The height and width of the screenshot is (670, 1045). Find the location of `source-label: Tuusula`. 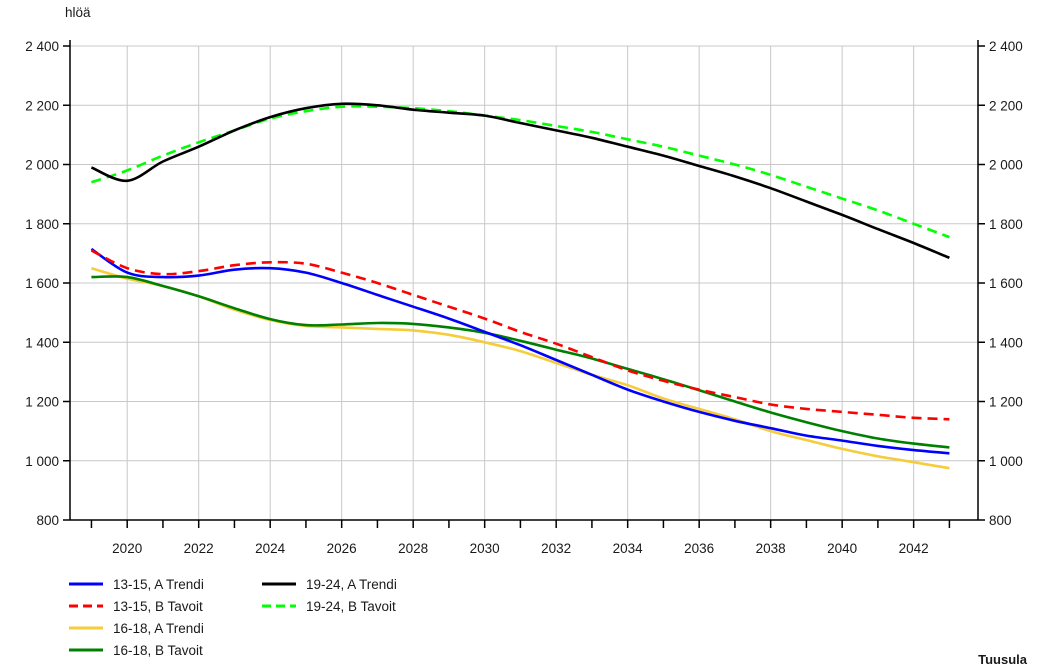

source-label: Tuusula is located at coordinates (1002, 659).